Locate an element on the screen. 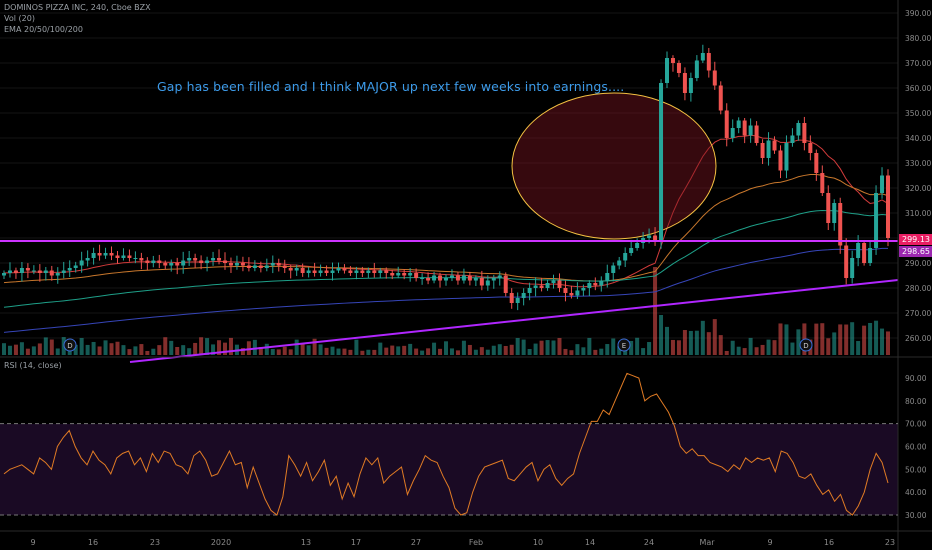  time-axis-label: 16 is located at coordinates (829, 542).